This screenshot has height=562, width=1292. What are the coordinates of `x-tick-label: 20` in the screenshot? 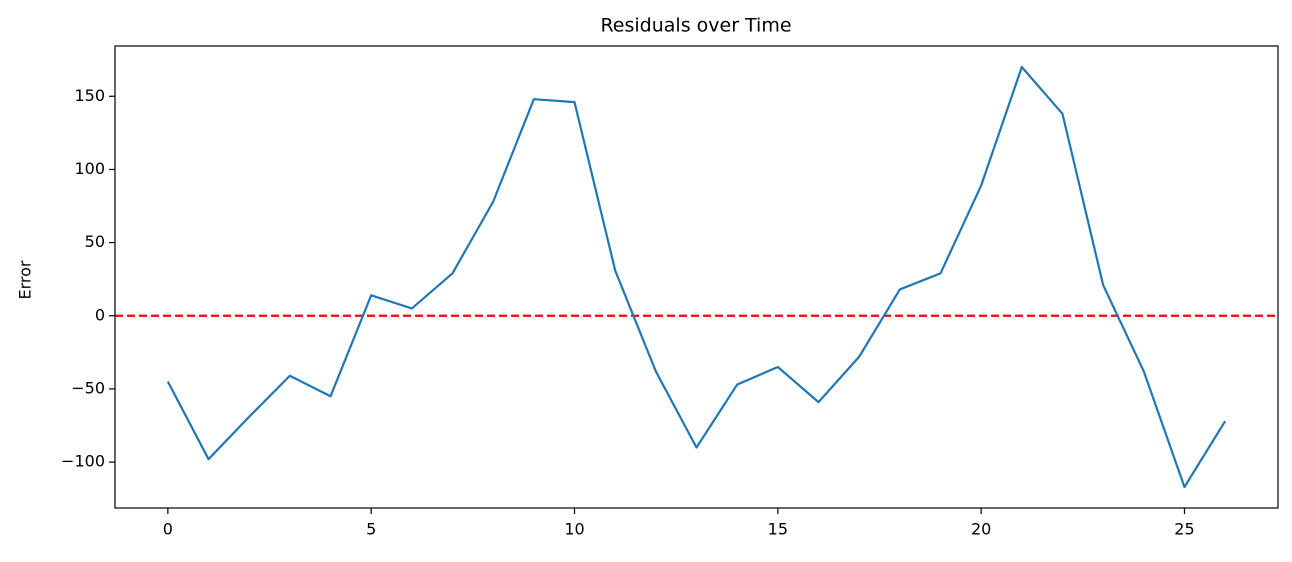 It's located at (981, 529).